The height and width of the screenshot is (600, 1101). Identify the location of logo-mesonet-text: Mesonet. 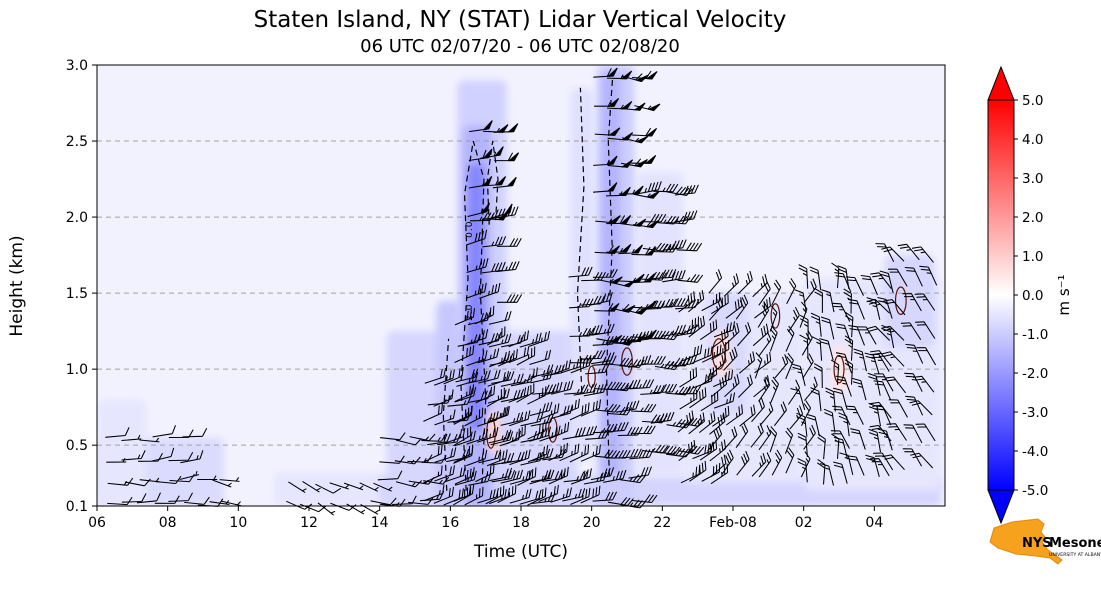
(1075, 543).